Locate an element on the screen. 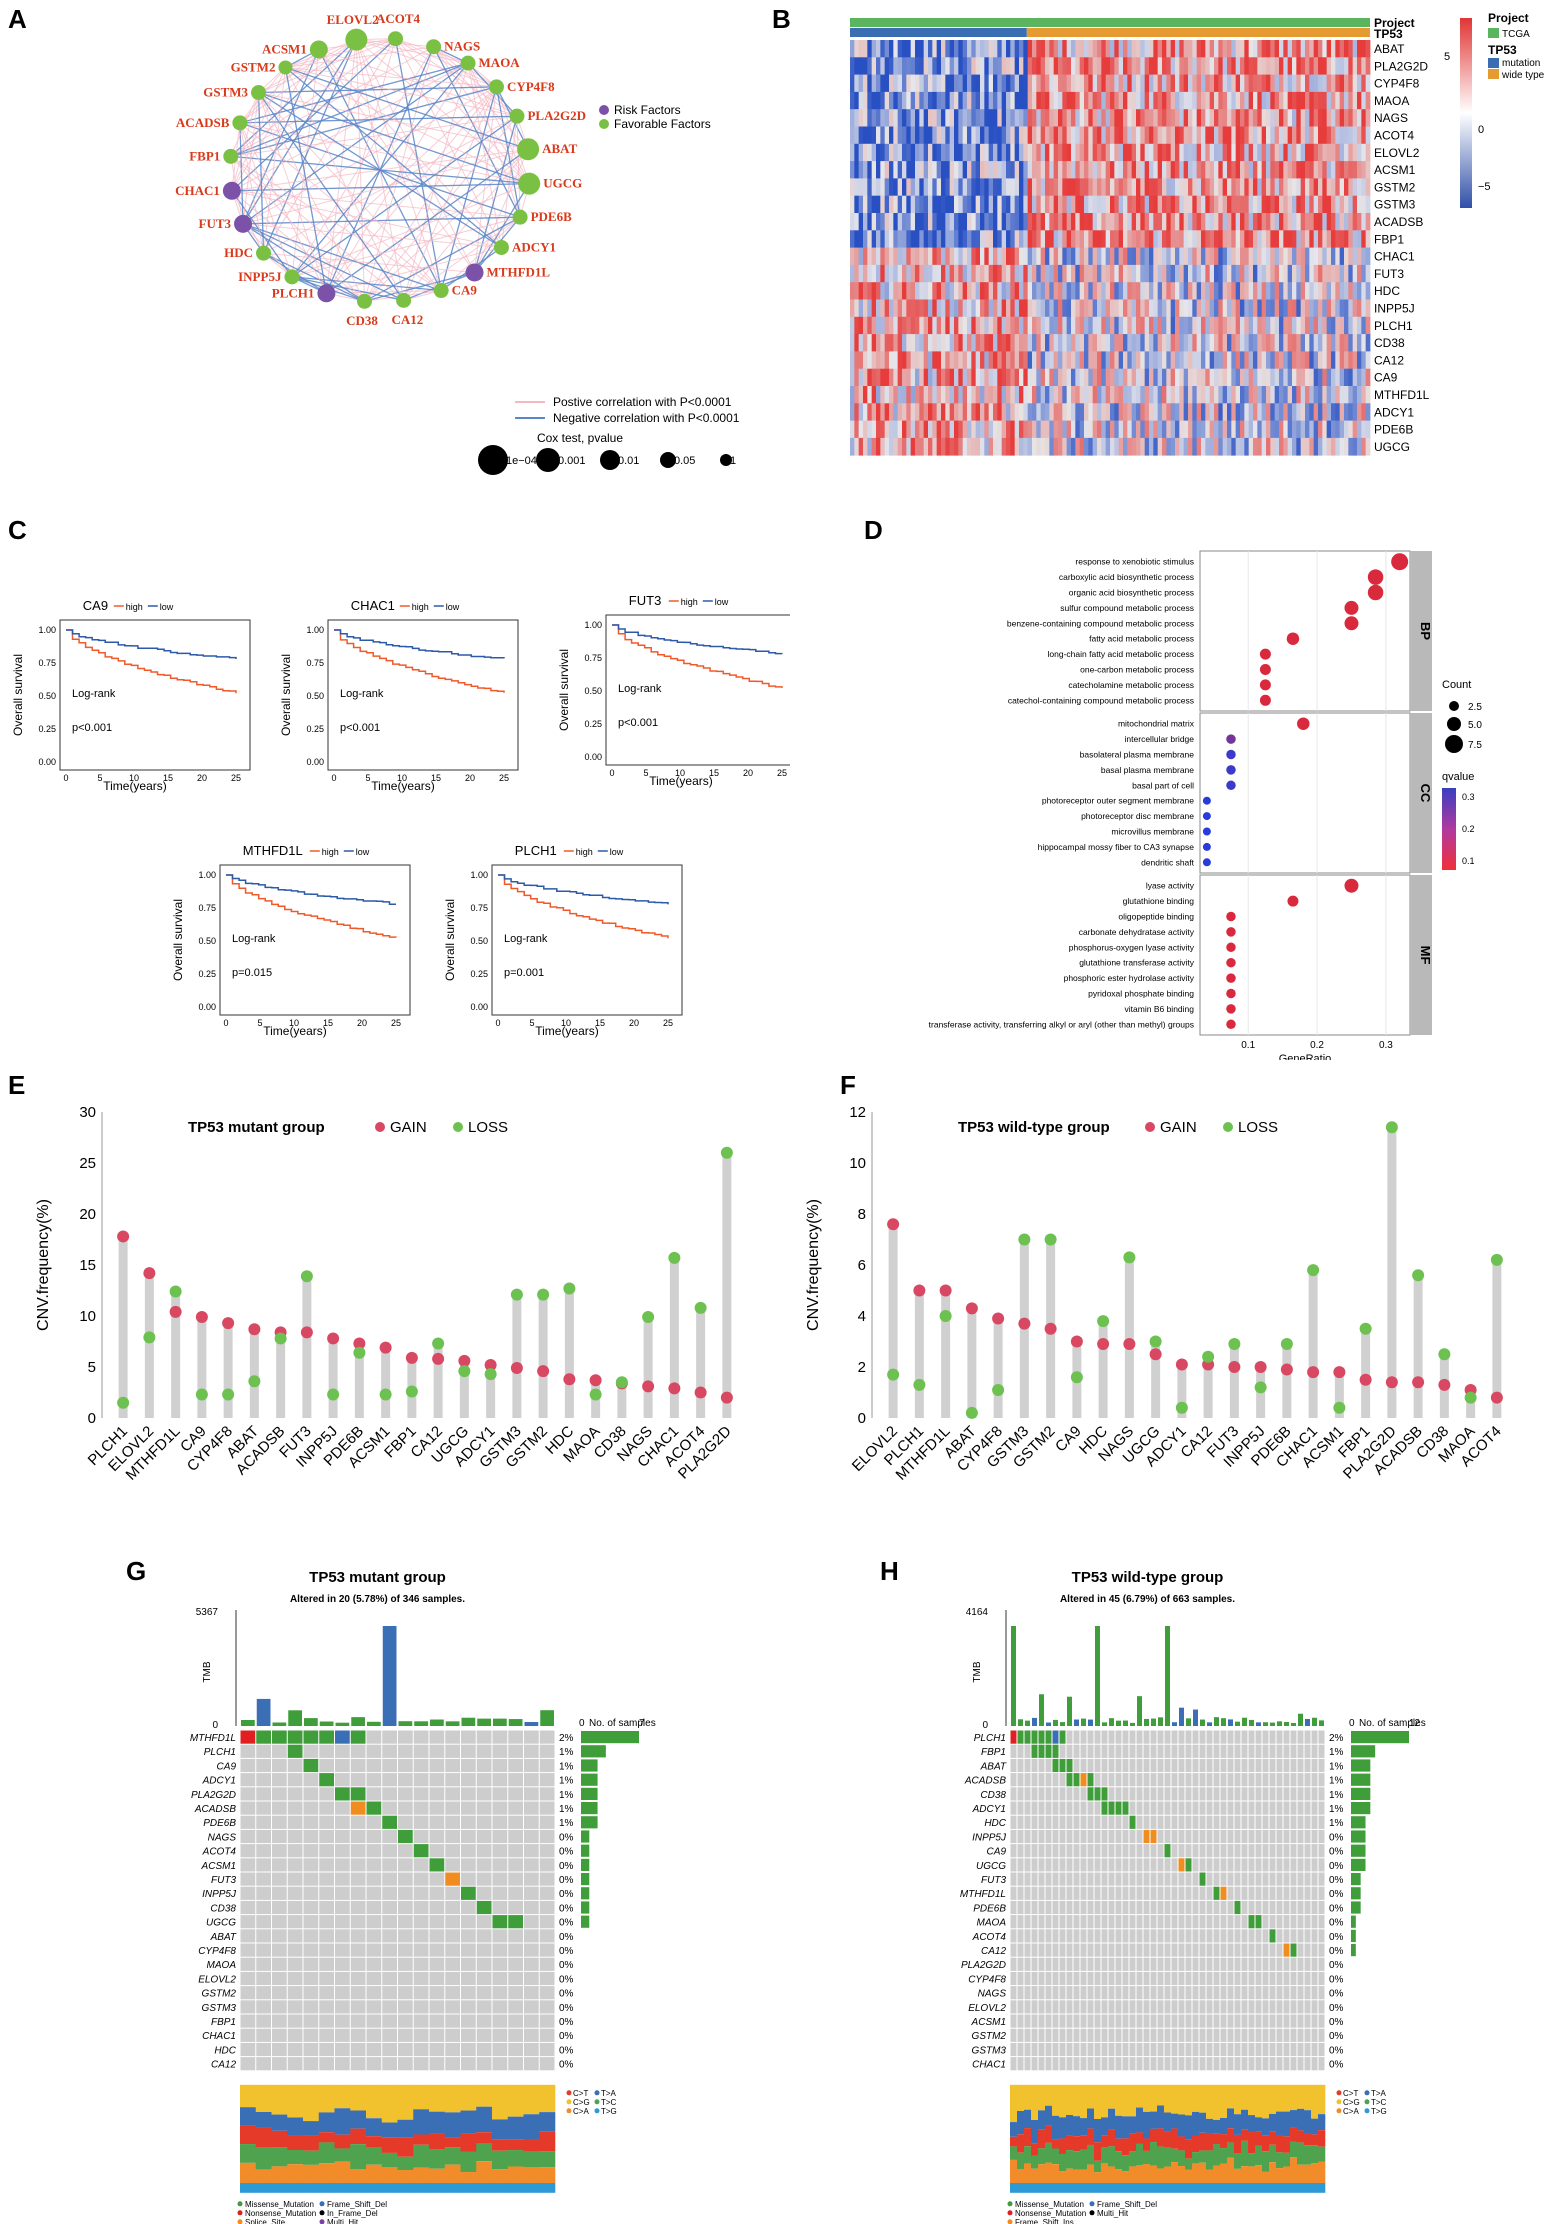 The width and height of the screenshot is (1547, 2224). onco-pct: 1% is located at coordinates (566, 1752).